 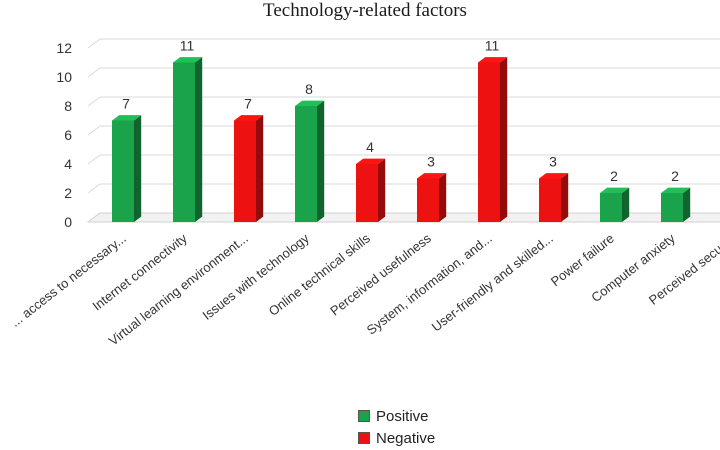 What do you see at coordinates (365, 10) in the screenshot?
I see `chart-title: Technology-related factors` at bounding box center [365, 10].